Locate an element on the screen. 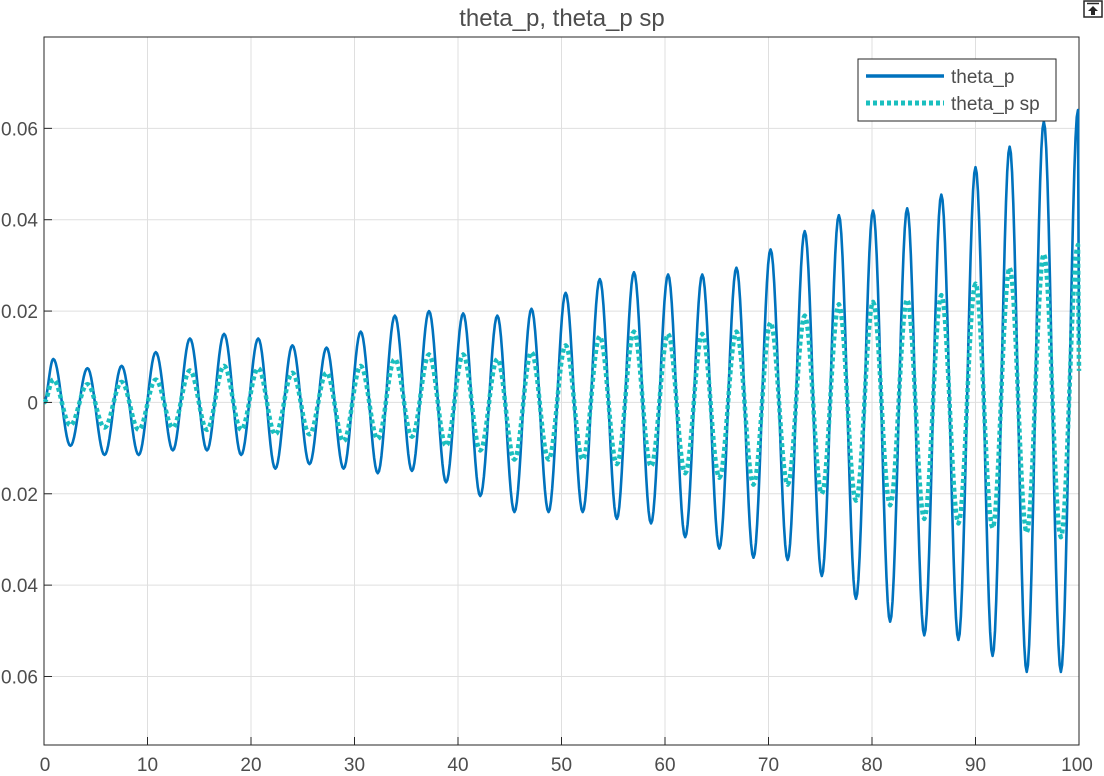  x-tick-label: 20 is located at coordinates (250, 765).